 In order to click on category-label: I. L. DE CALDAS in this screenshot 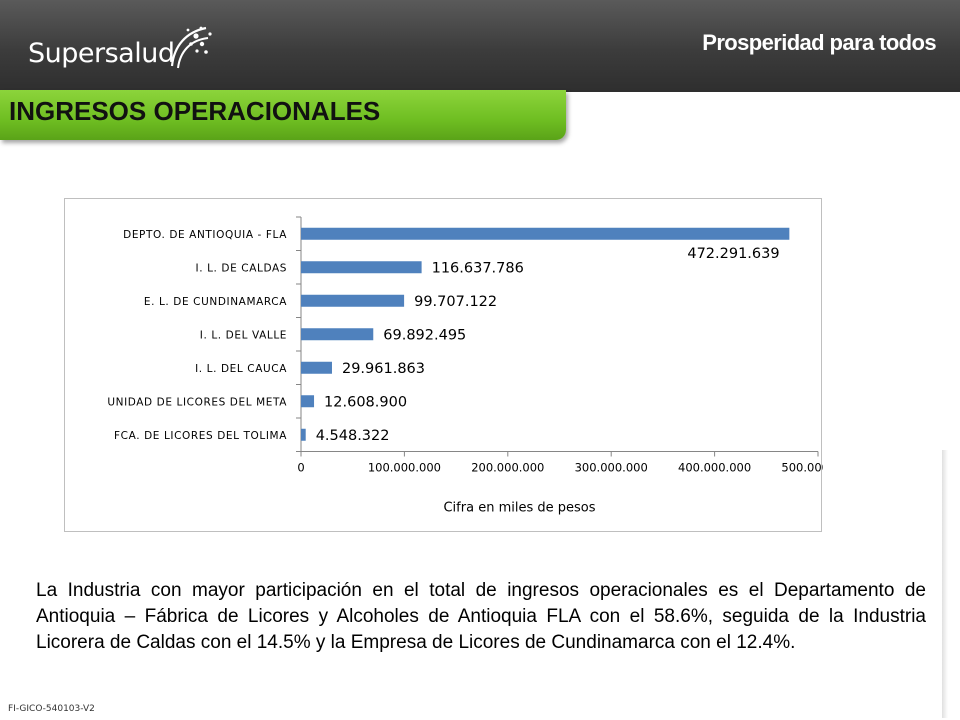, I will do `click(241, 268)`.